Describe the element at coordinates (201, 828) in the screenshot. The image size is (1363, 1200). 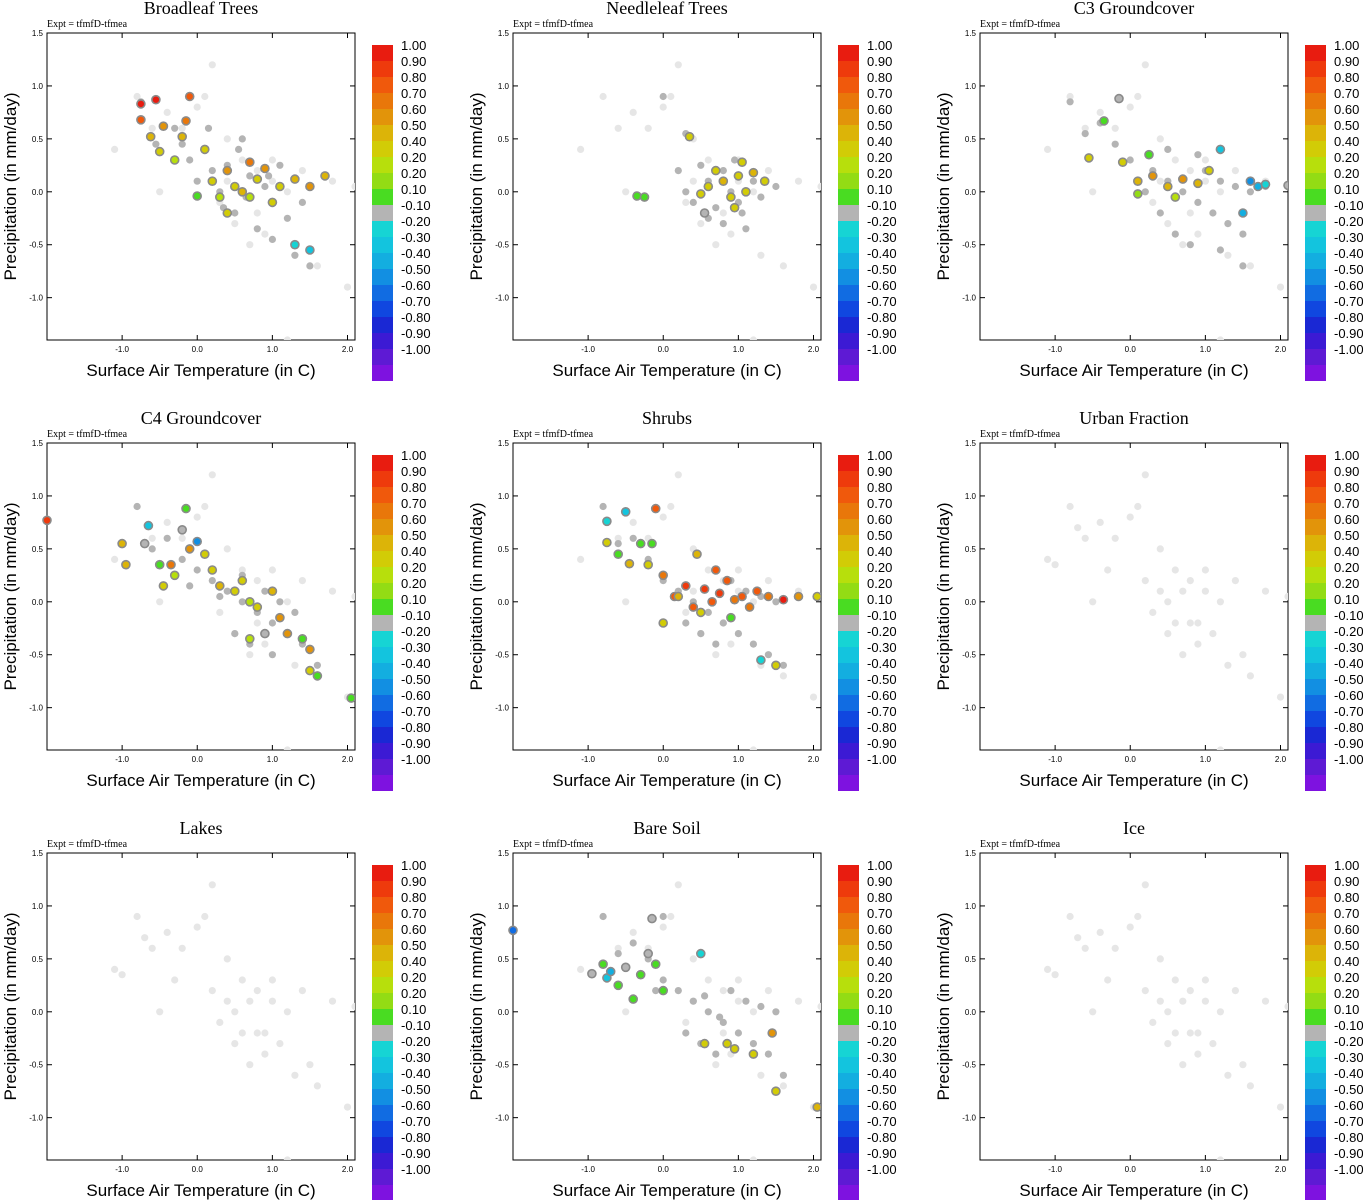
I see `chart-title: Lakes` at that location.